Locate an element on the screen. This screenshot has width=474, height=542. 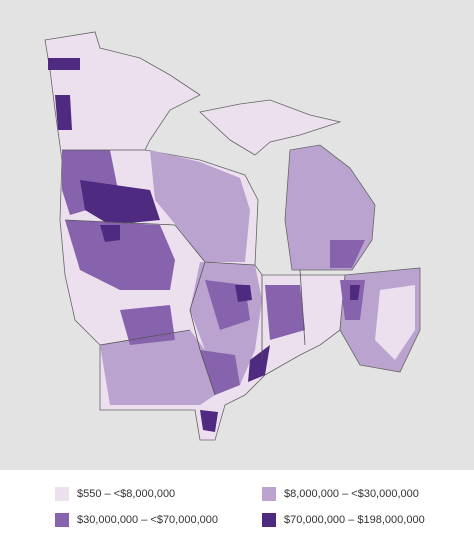
region-in-sw is located at coordinates (259, 363).